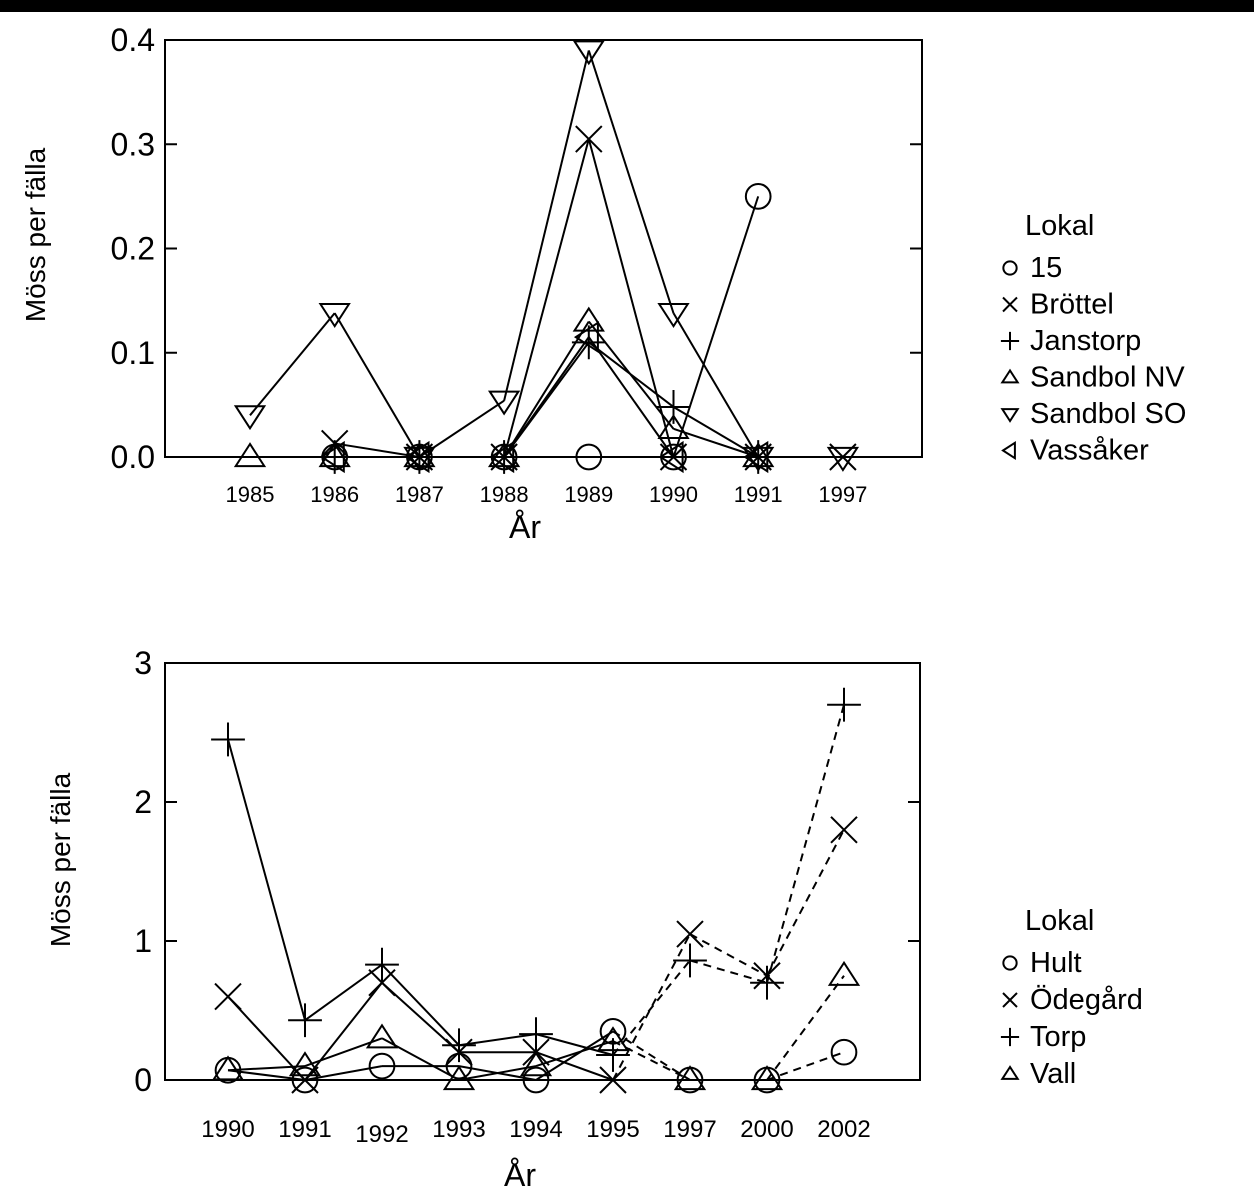 Image resolution: width=1254 pixels, height=1191 pixels. I want to click on x-tick-label: 1985, so click(250, 494).